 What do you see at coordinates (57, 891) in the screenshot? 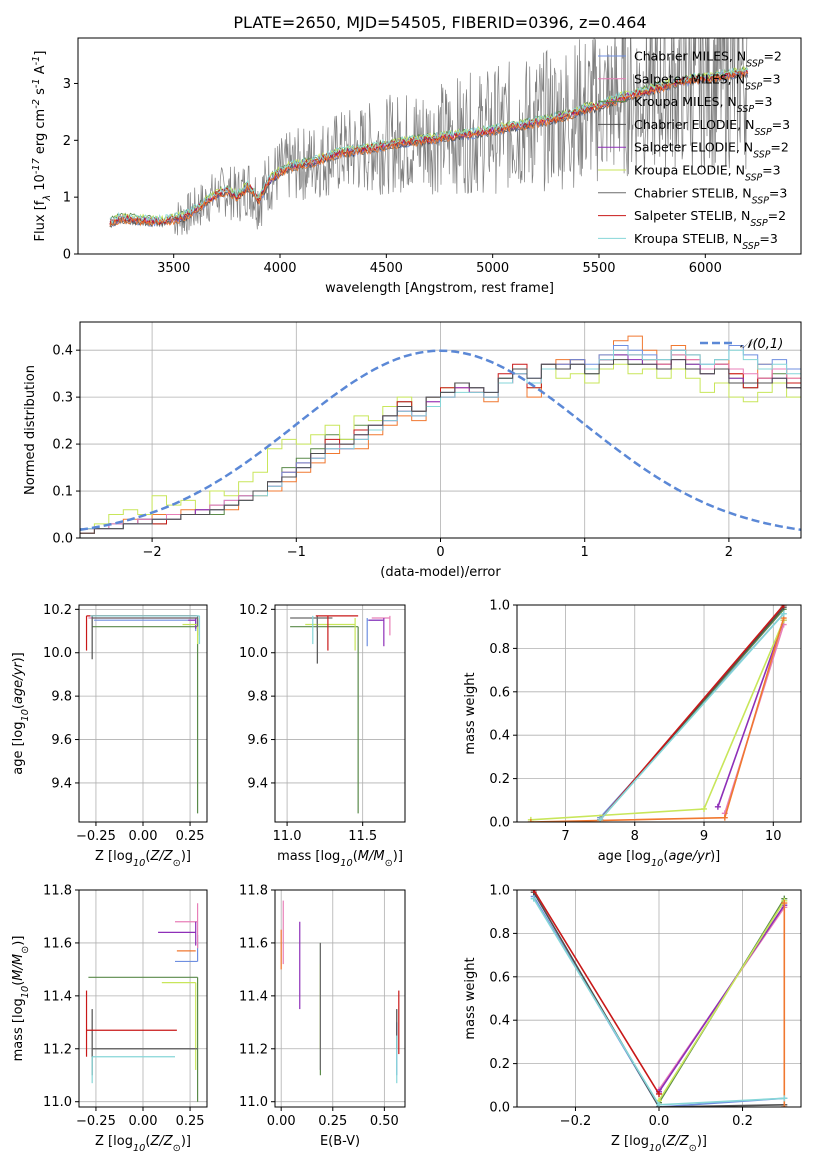
I see `y-tick-label: 11.8` at bounding box center [57, 891].